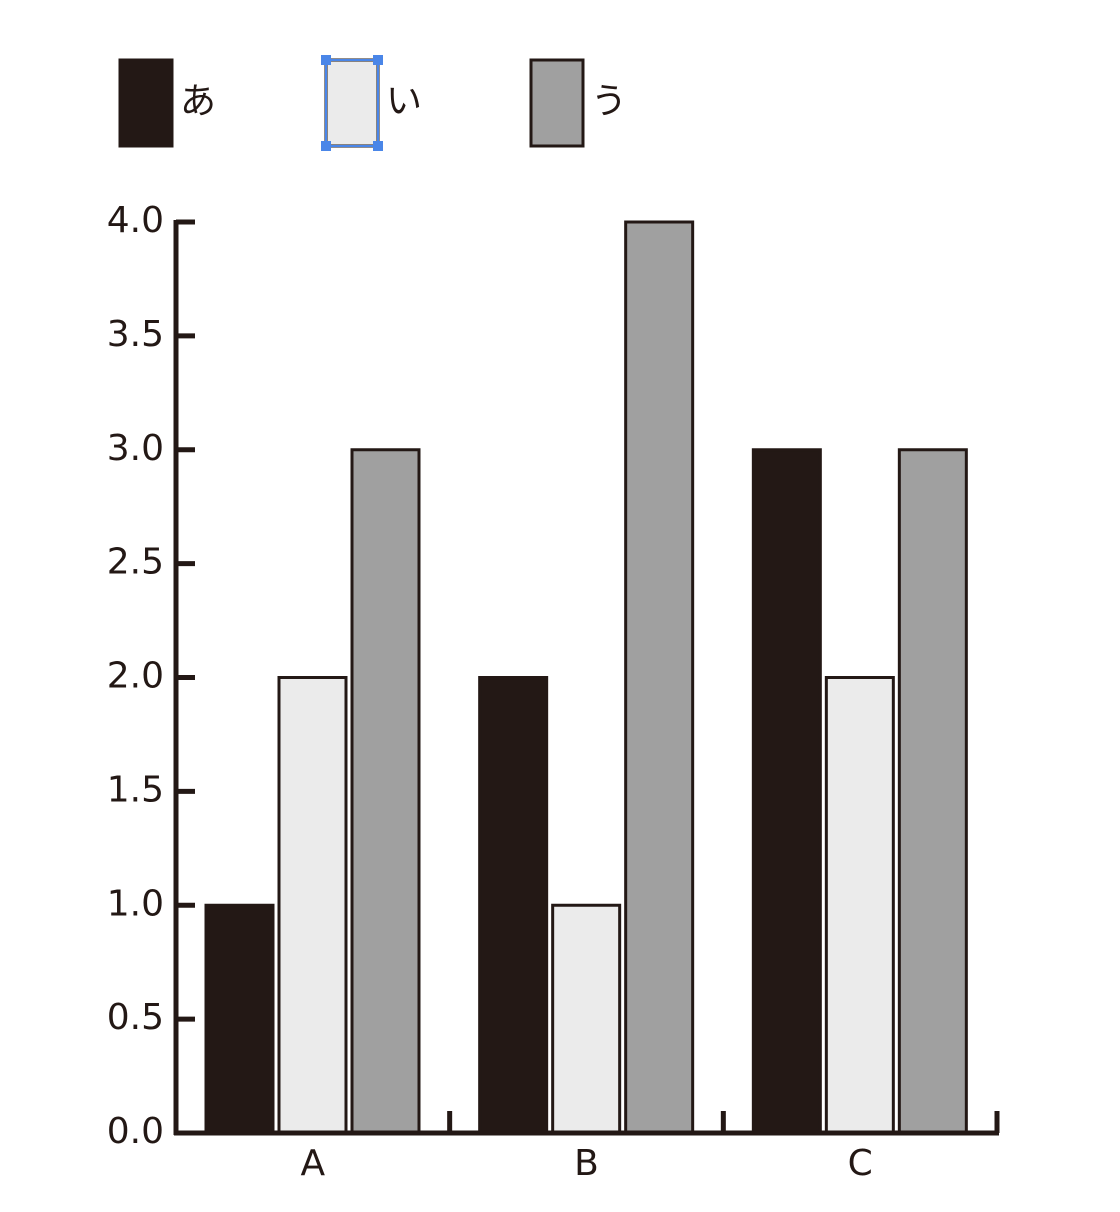  I want to click on x-tick-label: C, so click(860, 1163).